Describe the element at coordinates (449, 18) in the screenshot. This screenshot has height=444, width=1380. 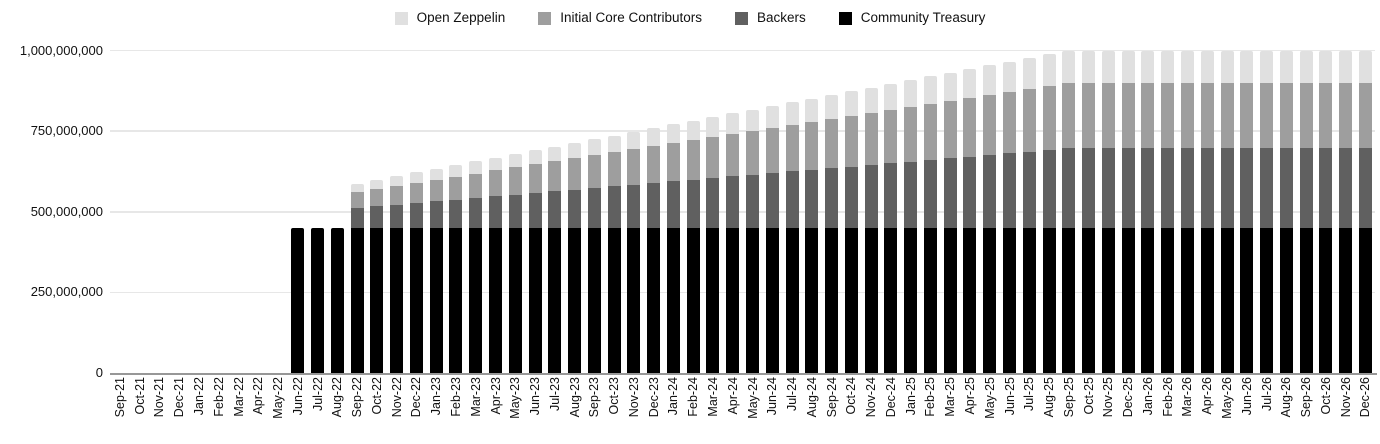
I see `legend-item-open-zeppelin: Open Zeppelin` at that location.